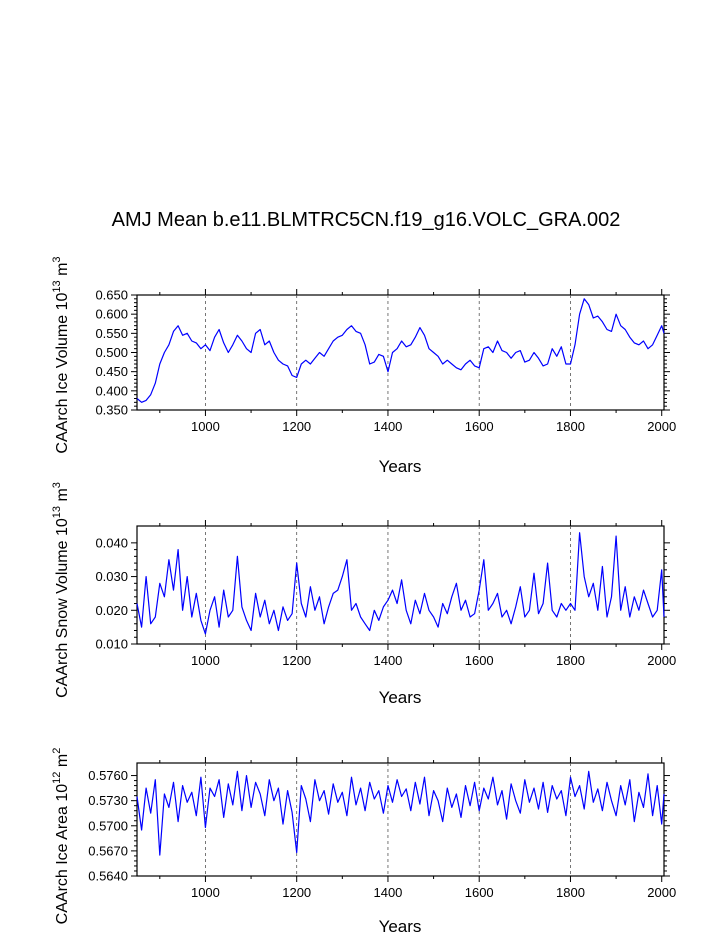 The height and width of the screenshot is (935, 723). Describe the element at coordinates (108, 850) in the screenshot. I see `ice-area-ytick-label-0.5670: 0.5670` at that location.